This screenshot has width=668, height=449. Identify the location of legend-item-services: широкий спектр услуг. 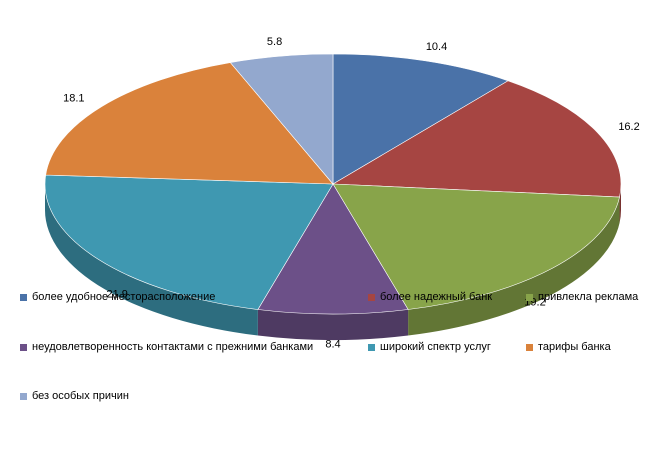
(429, 347).